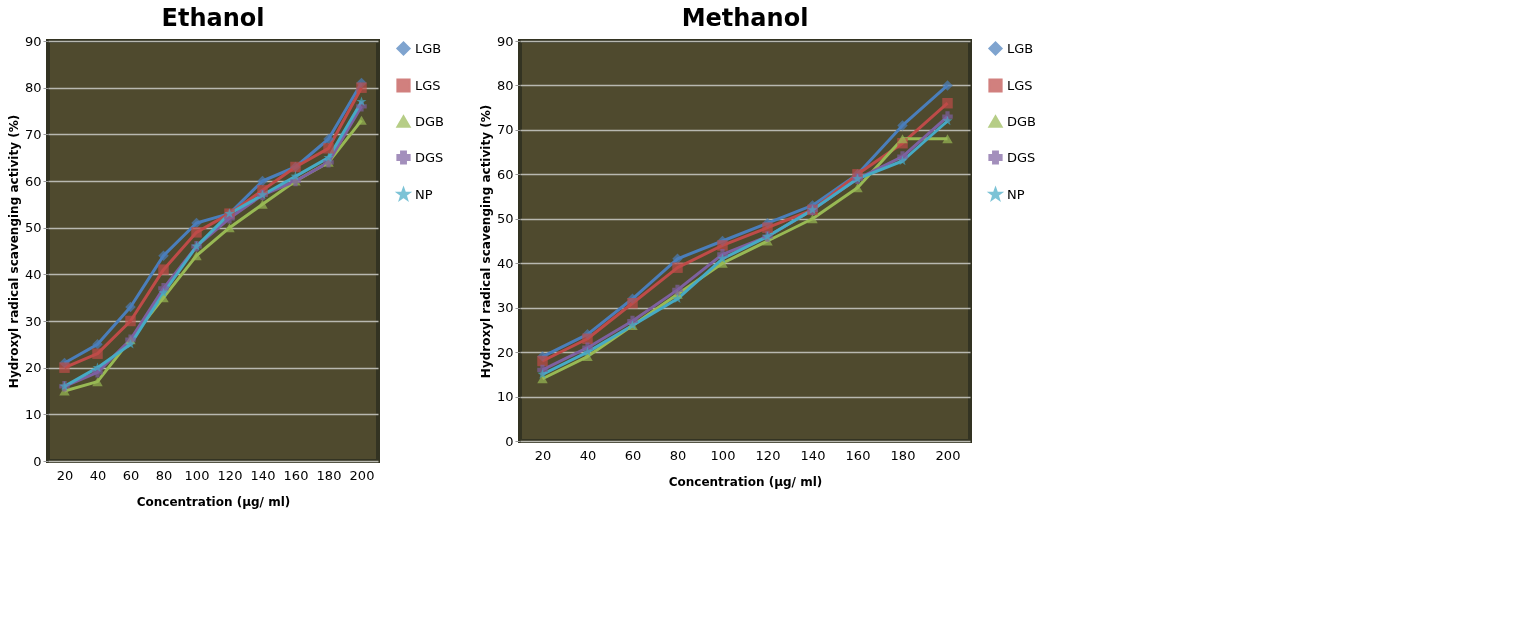 The image size is (1517, 641). I want to click on chart-title: Ethanol, so click(213, 18).